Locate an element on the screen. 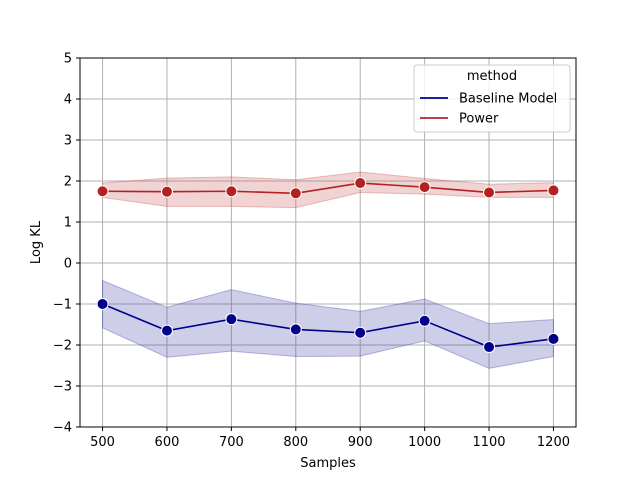  x-tick-label: 1100 is located at coordinates (488, 442).